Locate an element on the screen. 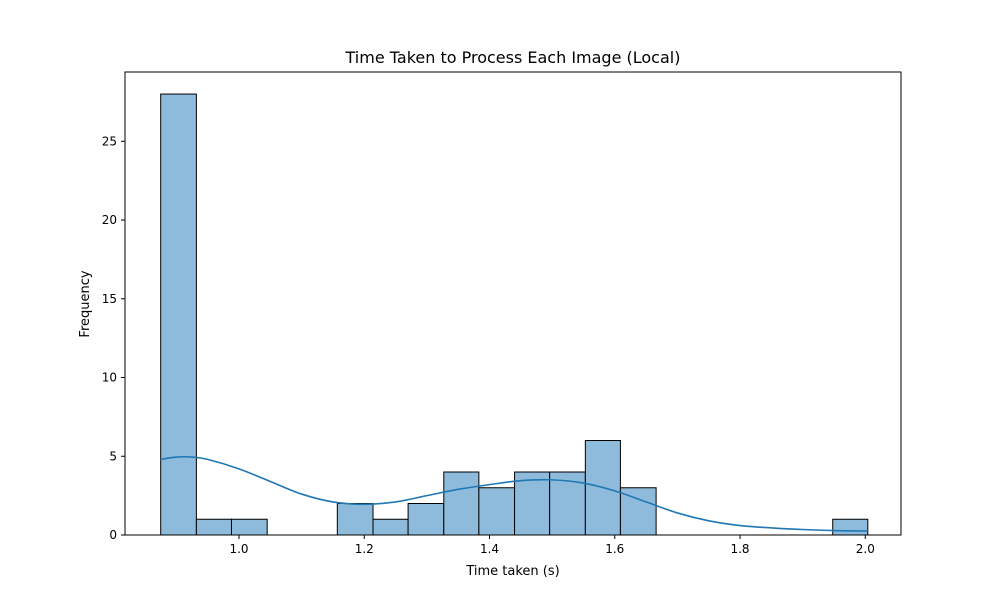 The height and width of the screenshot is (604, 1000). x-axis: 1.0 1.2 1.4 1.6 1.8 2.0 is located at coordinates (552, 545).